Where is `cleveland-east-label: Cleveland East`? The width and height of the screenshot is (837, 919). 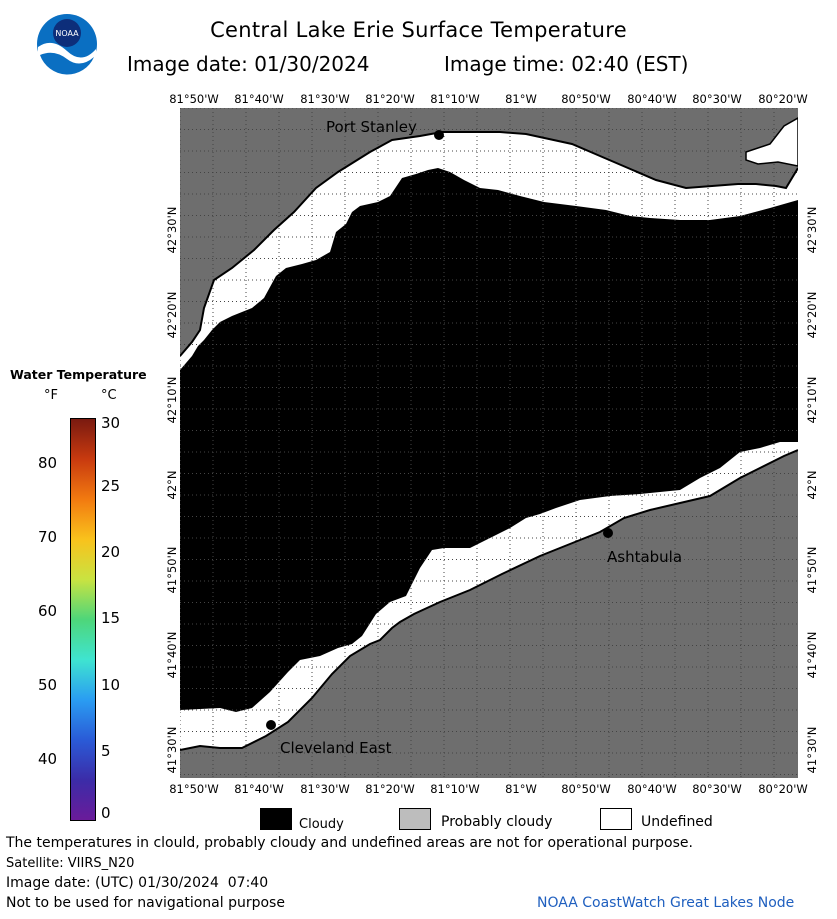 cleveland-east-label: Cleveland East is located at coordinates (336, 748).